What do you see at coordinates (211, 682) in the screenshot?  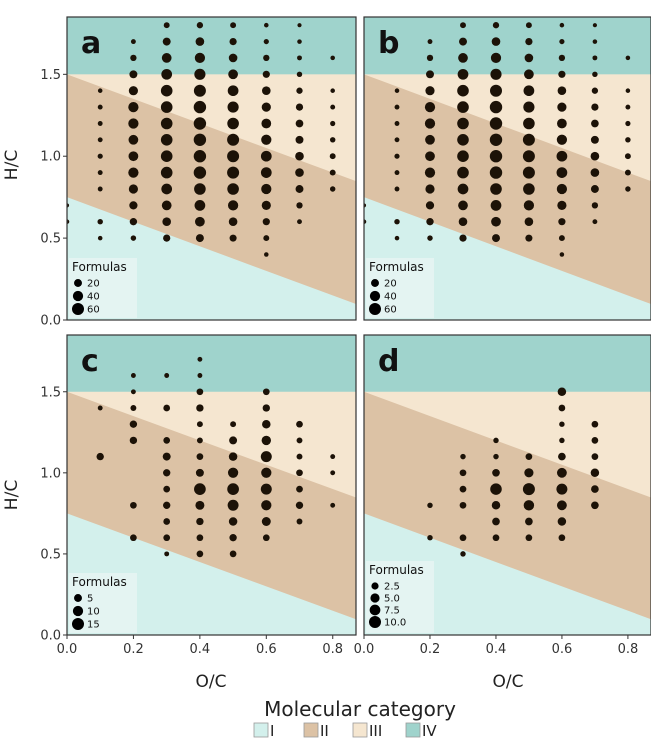 I see `x-axis-title-left: O/C` at bounding box center [211, 682].